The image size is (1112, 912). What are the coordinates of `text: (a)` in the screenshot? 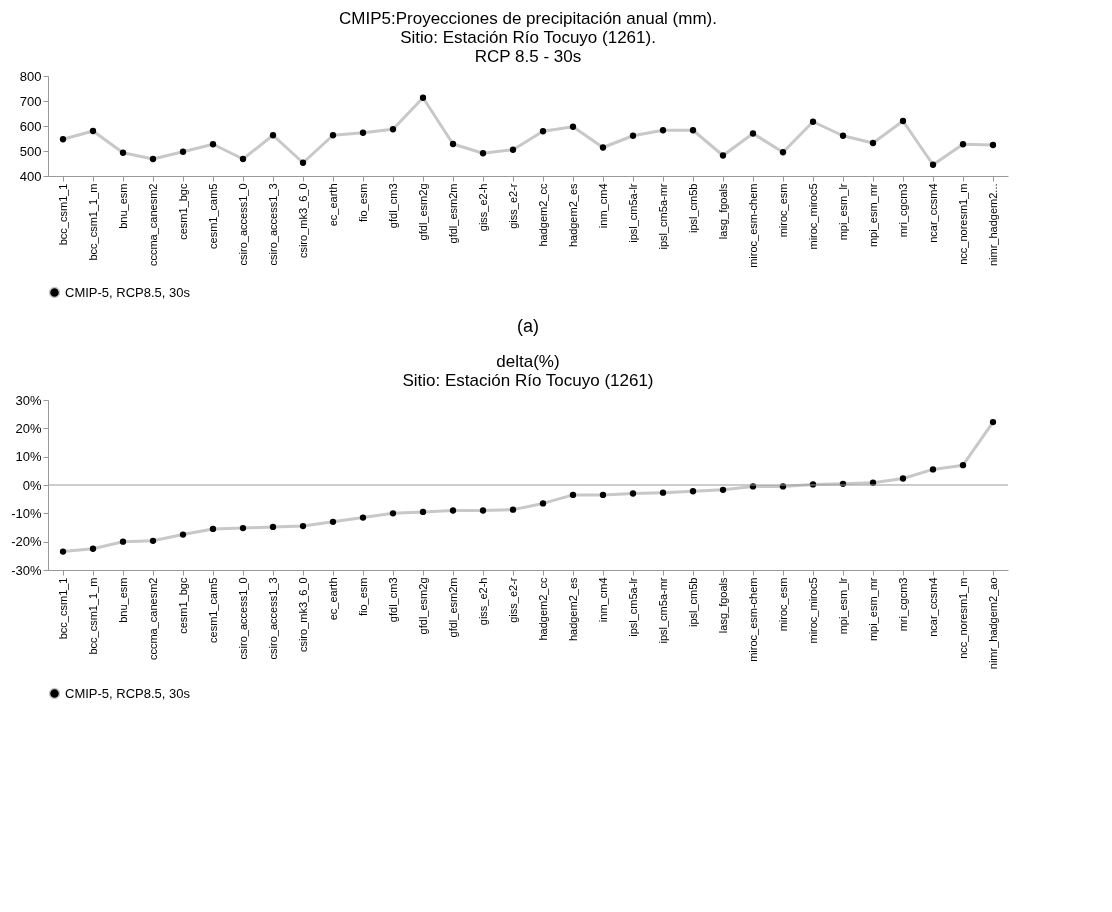 It's located at (528, 326).